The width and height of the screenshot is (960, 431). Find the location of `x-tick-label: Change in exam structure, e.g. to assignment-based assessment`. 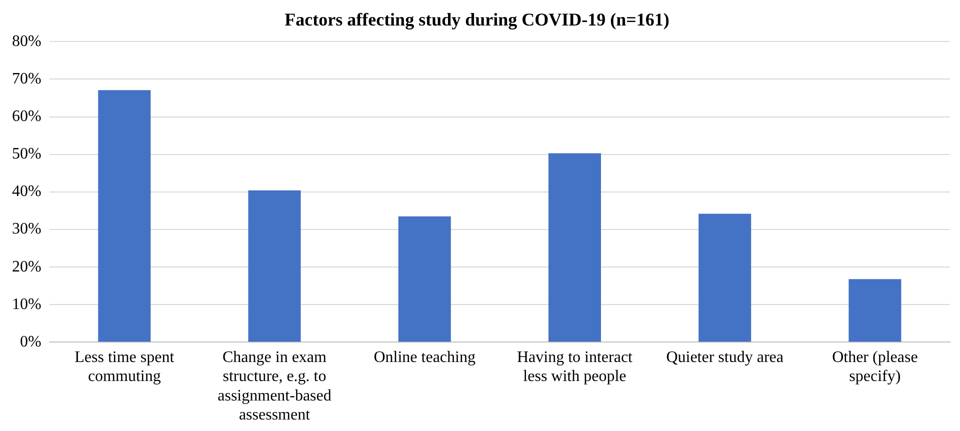

x-tick-label: Change in exam structure, e.g. to assignment-based assessment is located at coordinates (275, 386).